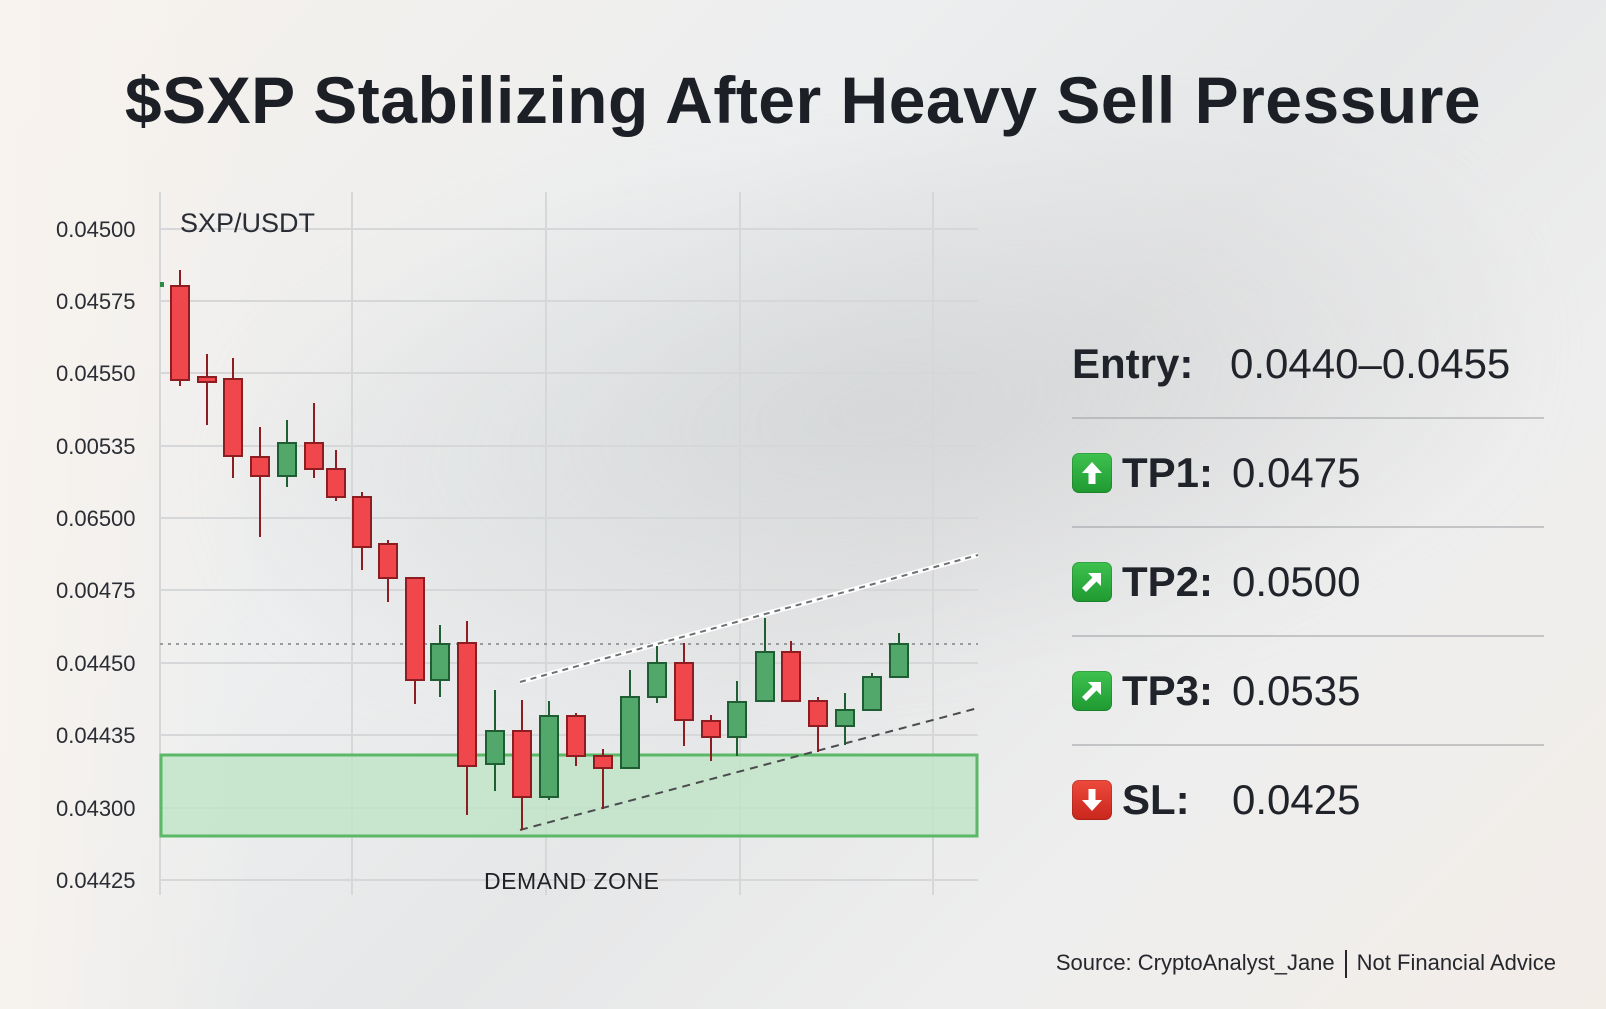  What do you see at coordinates (1168, 472) in the screenshot?
I see `tp1-label: TP1:` at bounding box center [1168, 472].